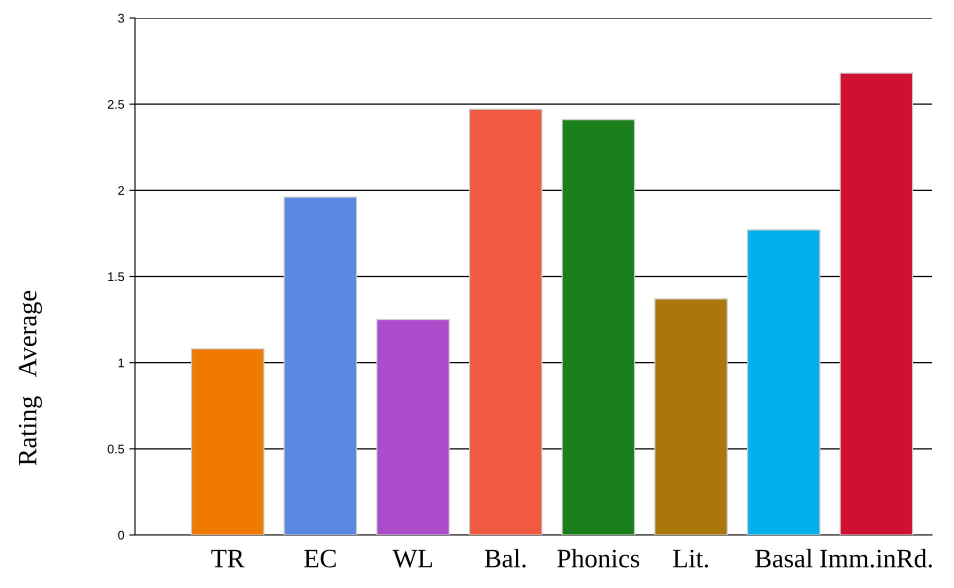 The height and width of the screenshot is (588, 954). What do you see at coordinates (121, 535) in the screenshot?
I see `y-tick-label: 0` at bounding box center [121, 535].